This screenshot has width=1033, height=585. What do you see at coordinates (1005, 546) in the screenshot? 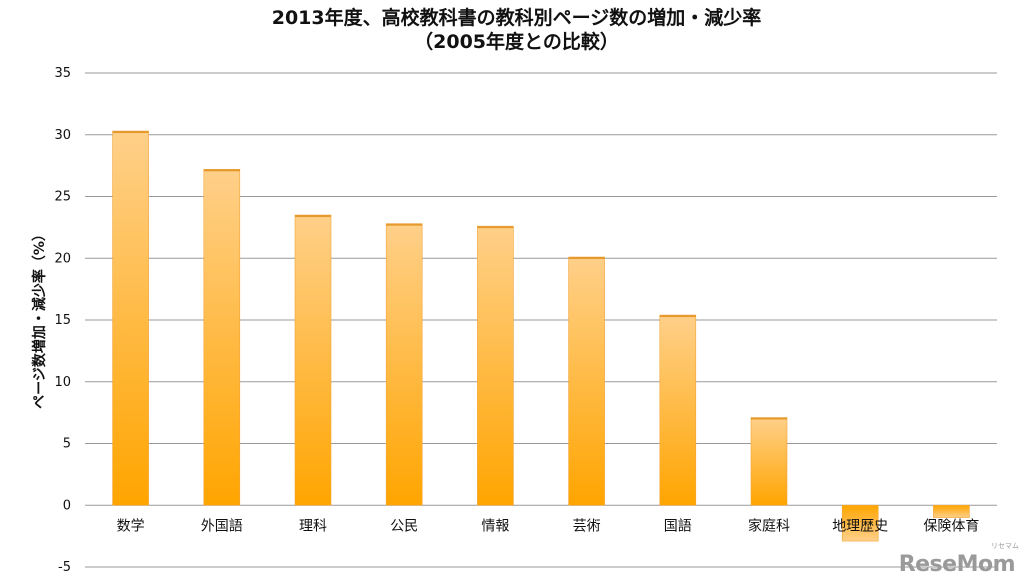
I see `watermark-subtext: リセマム` at bounding box center [1005, 546].